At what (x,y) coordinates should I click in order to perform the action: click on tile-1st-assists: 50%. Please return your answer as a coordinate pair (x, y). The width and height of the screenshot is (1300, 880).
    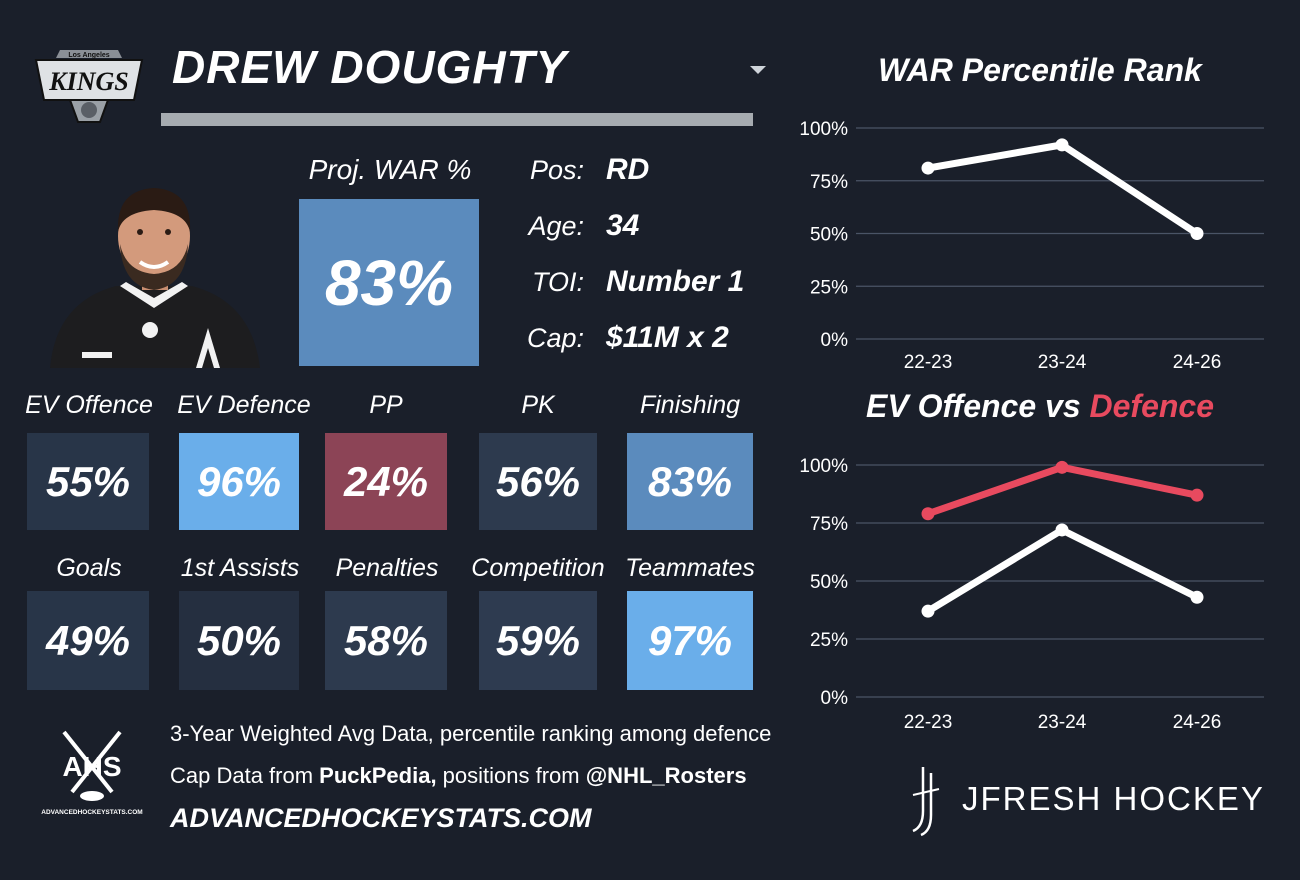
    Looking at the image, I should click on (239, 640).